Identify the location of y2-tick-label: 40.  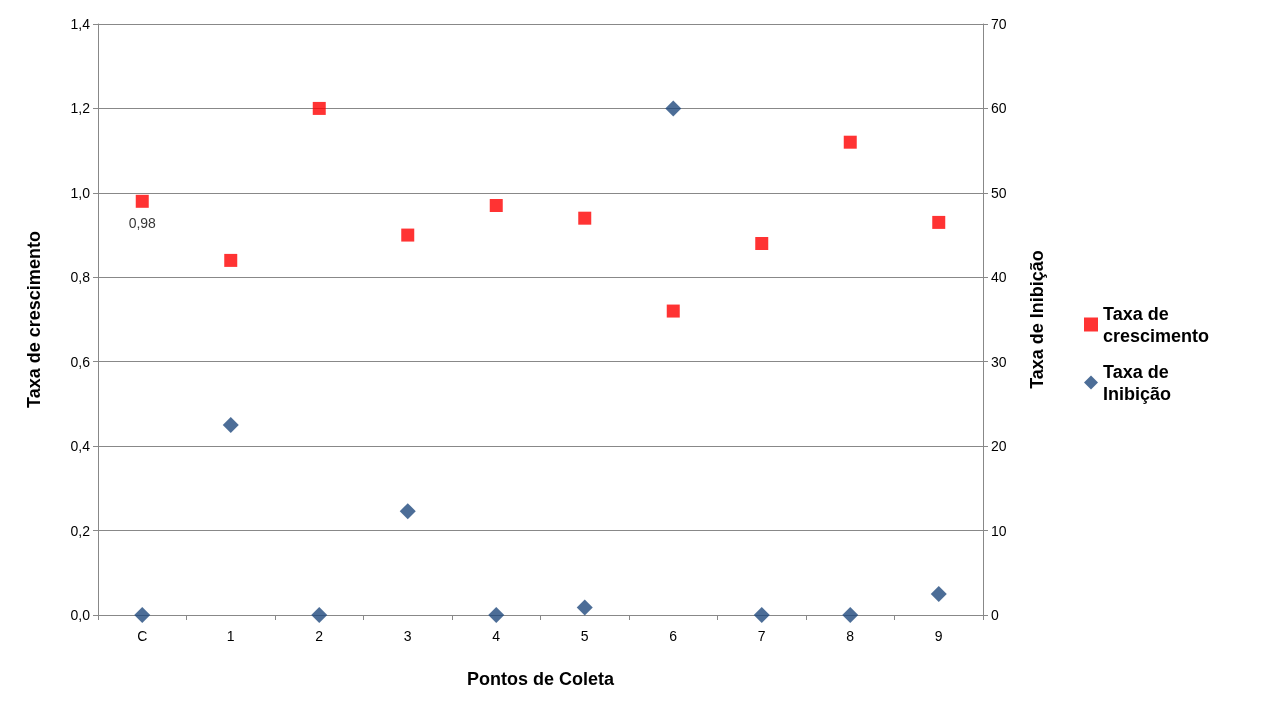
(999, 277).